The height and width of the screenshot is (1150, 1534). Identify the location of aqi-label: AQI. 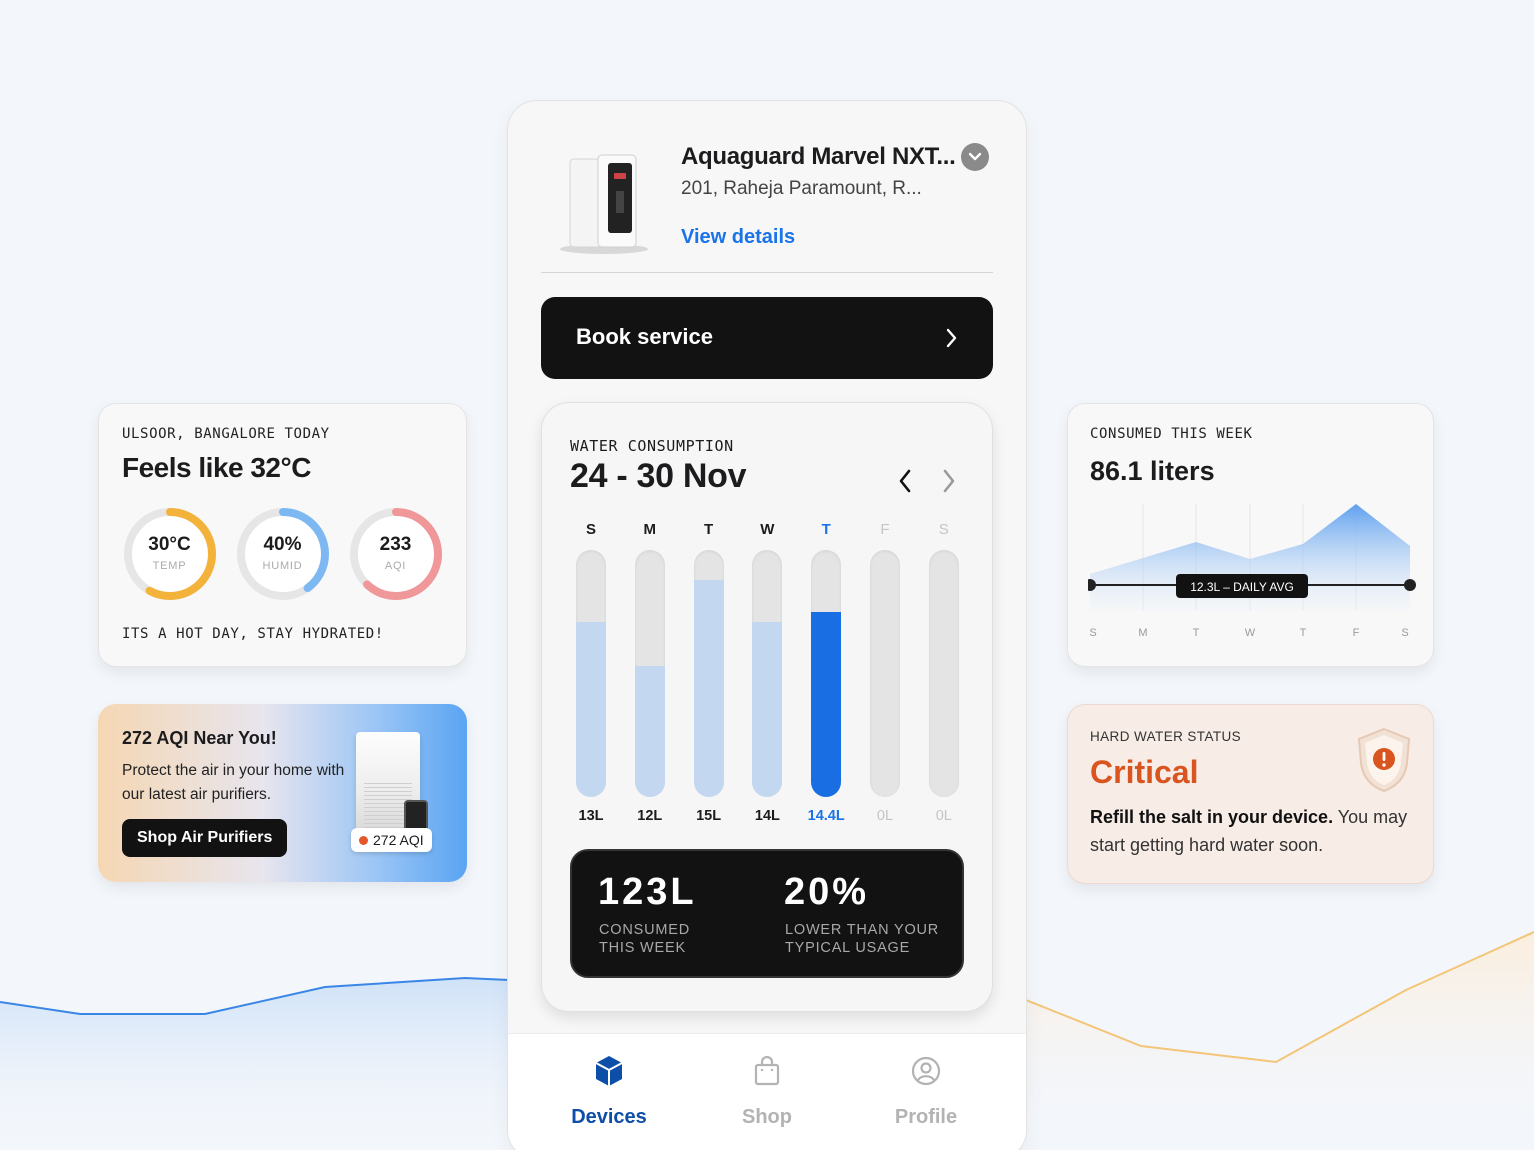
(395, 566).